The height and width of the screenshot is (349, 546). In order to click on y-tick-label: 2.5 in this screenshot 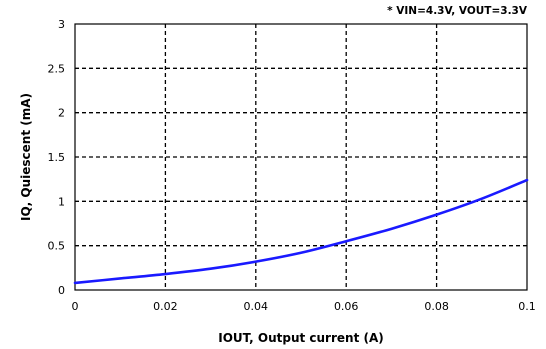, I will do `click(57, 68)`.